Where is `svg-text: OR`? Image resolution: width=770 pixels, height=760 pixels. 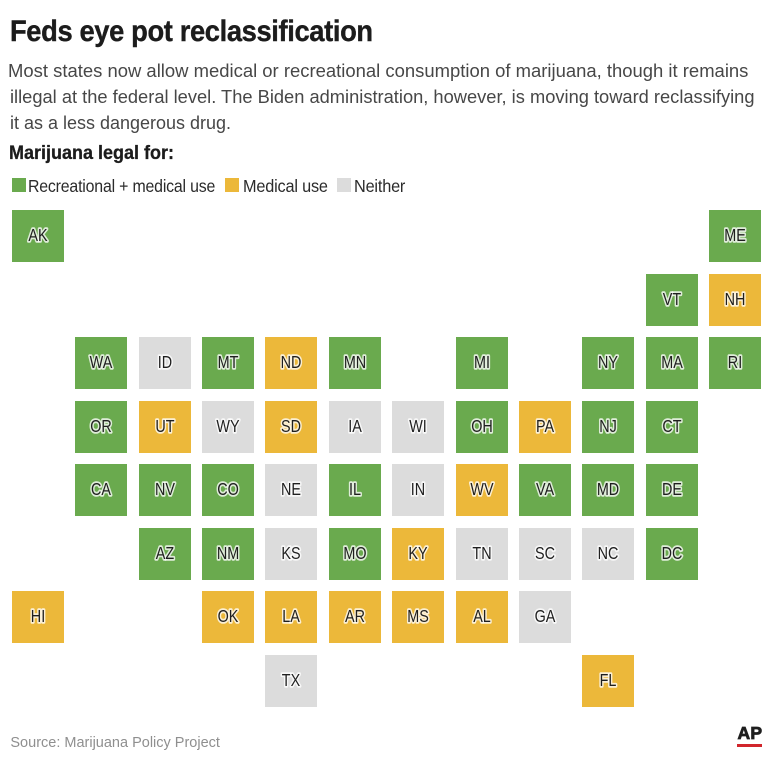
svg-text: OR is located at coordinates (101, 426).